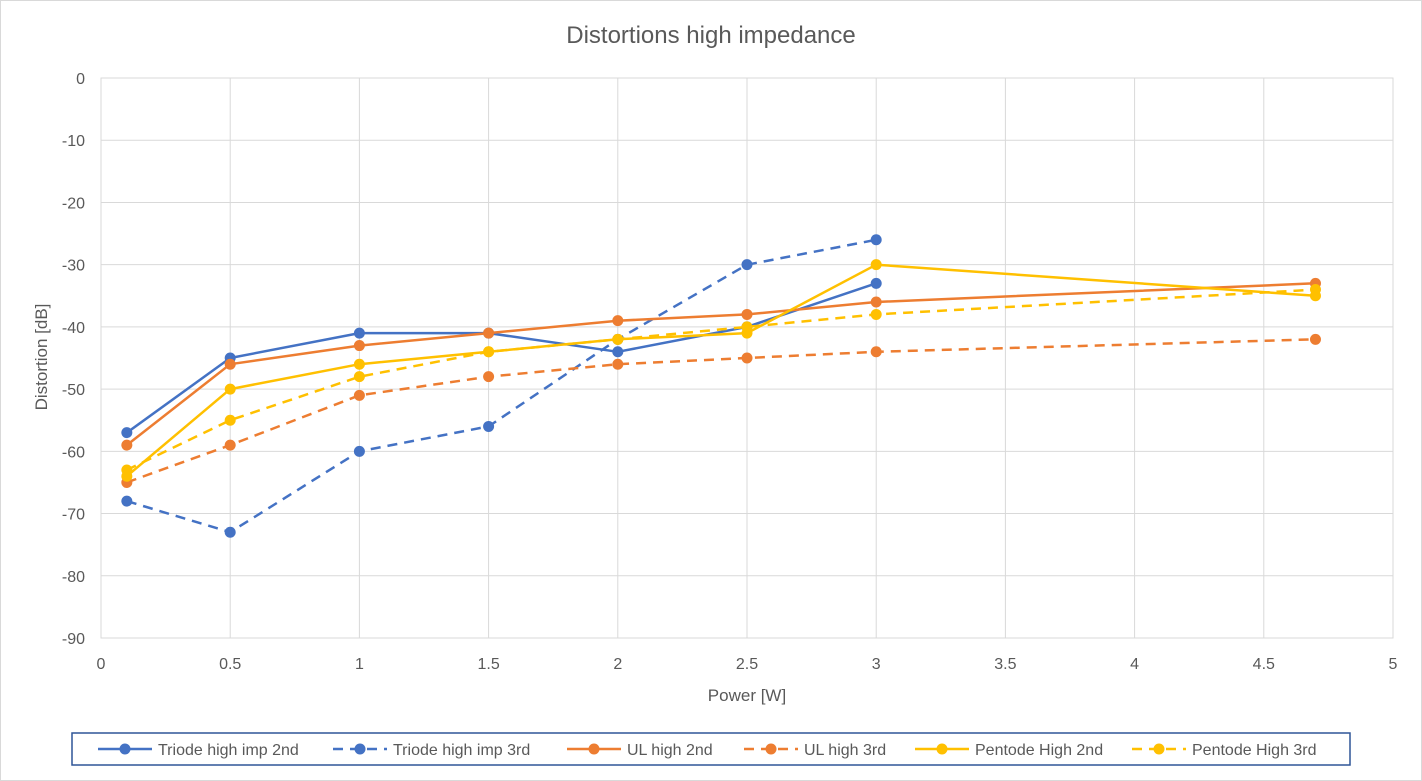 The image size is (1422, 781). I want to click on y-axis-label: Distortion [dB], so click(41, 357).